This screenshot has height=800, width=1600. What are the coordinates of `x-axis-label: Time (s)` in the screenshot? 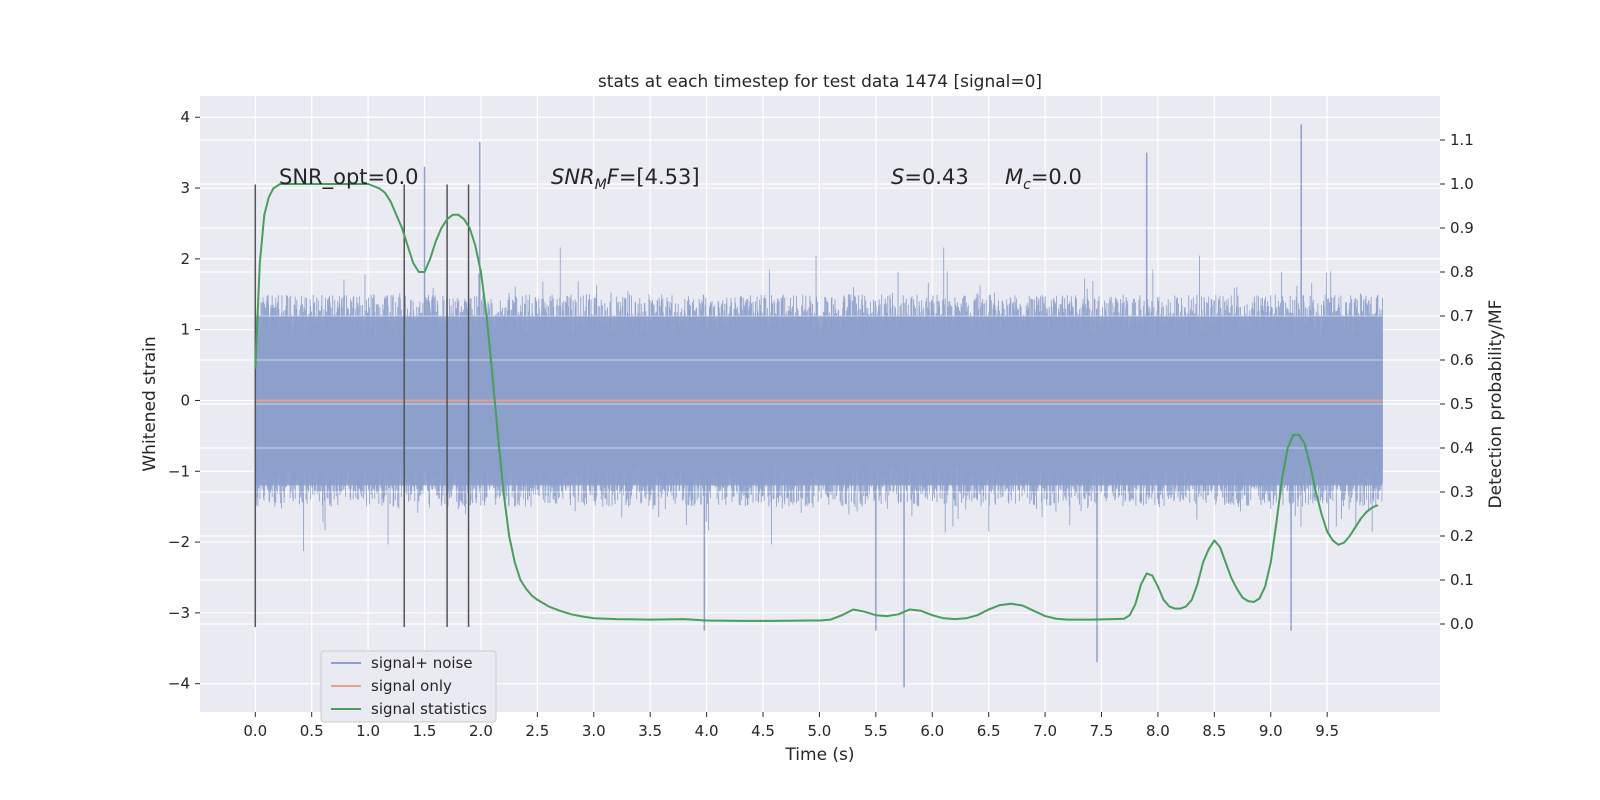 It's located at (819, 755).